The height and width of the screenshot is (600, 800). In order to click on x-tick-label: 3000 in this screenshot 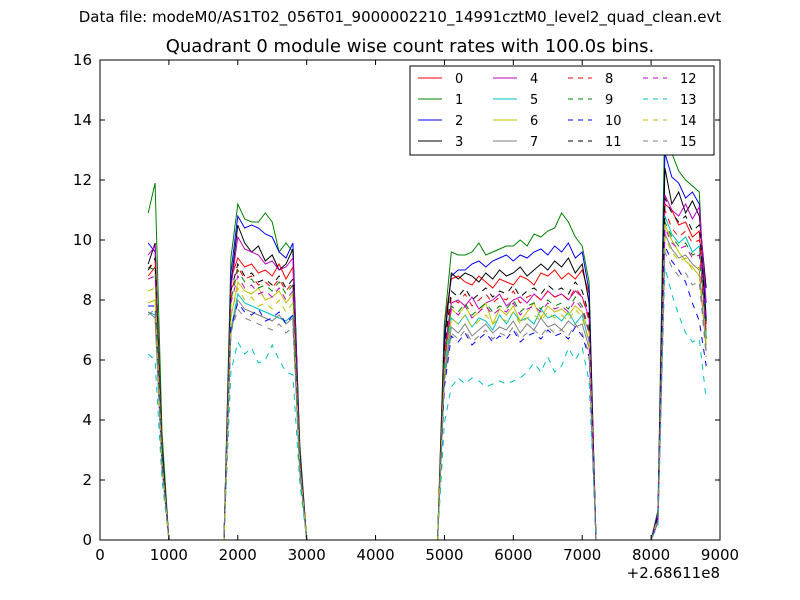, I will do `click(307, 555)`.